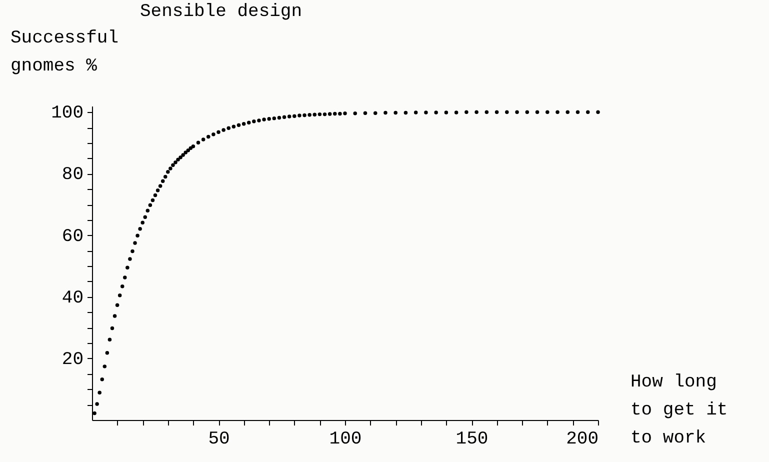 Image resolution: width=769 pixels, height=462 pixels. I want to click on y-axis-title: Successful gnomes %, so click(64, 52).